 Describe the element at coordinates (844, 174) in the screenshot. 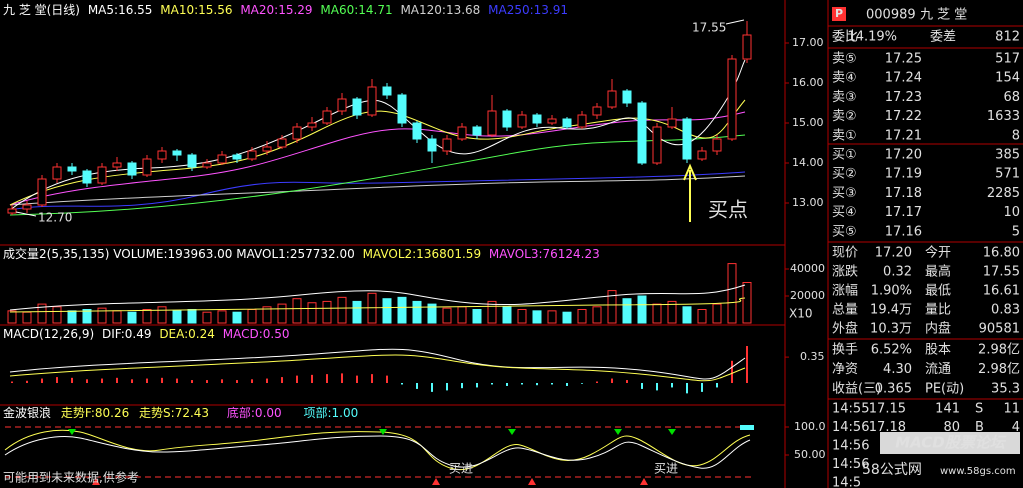

I see `order-label: 买②` at that location.